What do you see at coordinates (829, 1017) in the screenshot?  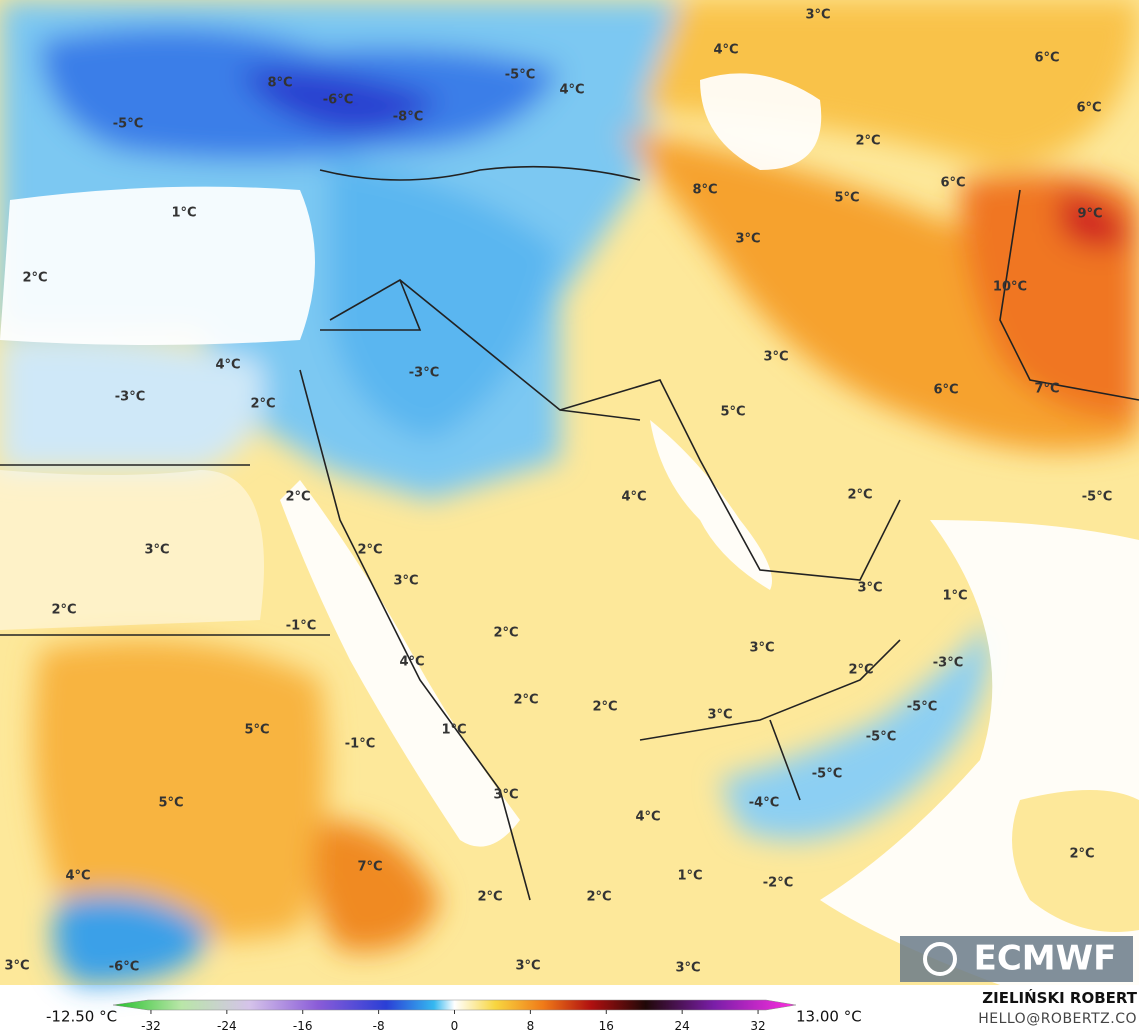 I see `colorbar-max: 13.00 °C` at bounding box center [829, 1017].